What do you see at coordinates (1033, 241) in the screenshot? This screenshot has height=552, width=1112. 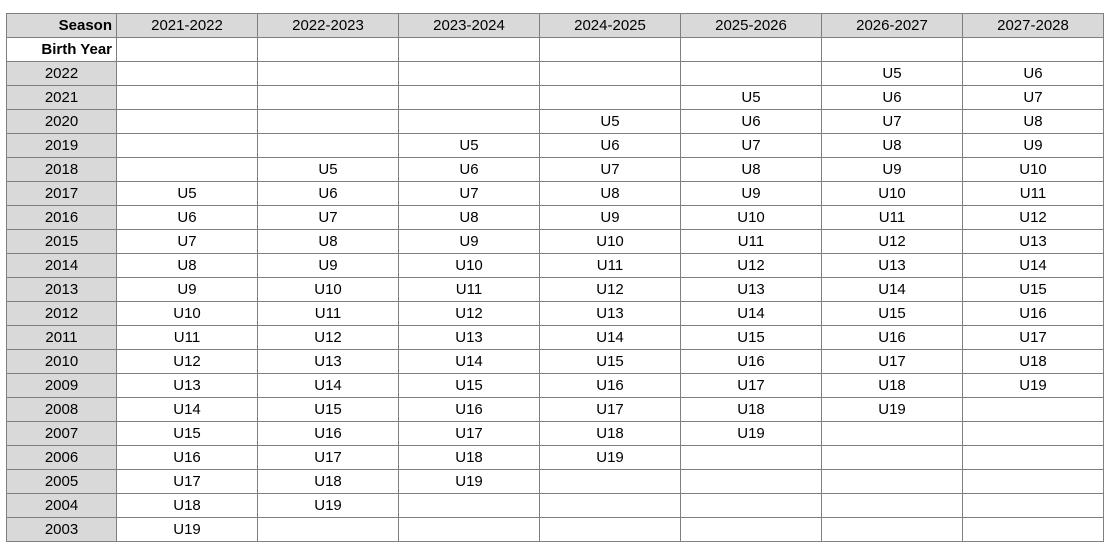 I see `age-group-cell: U13` at bounding box center [1033, 241].